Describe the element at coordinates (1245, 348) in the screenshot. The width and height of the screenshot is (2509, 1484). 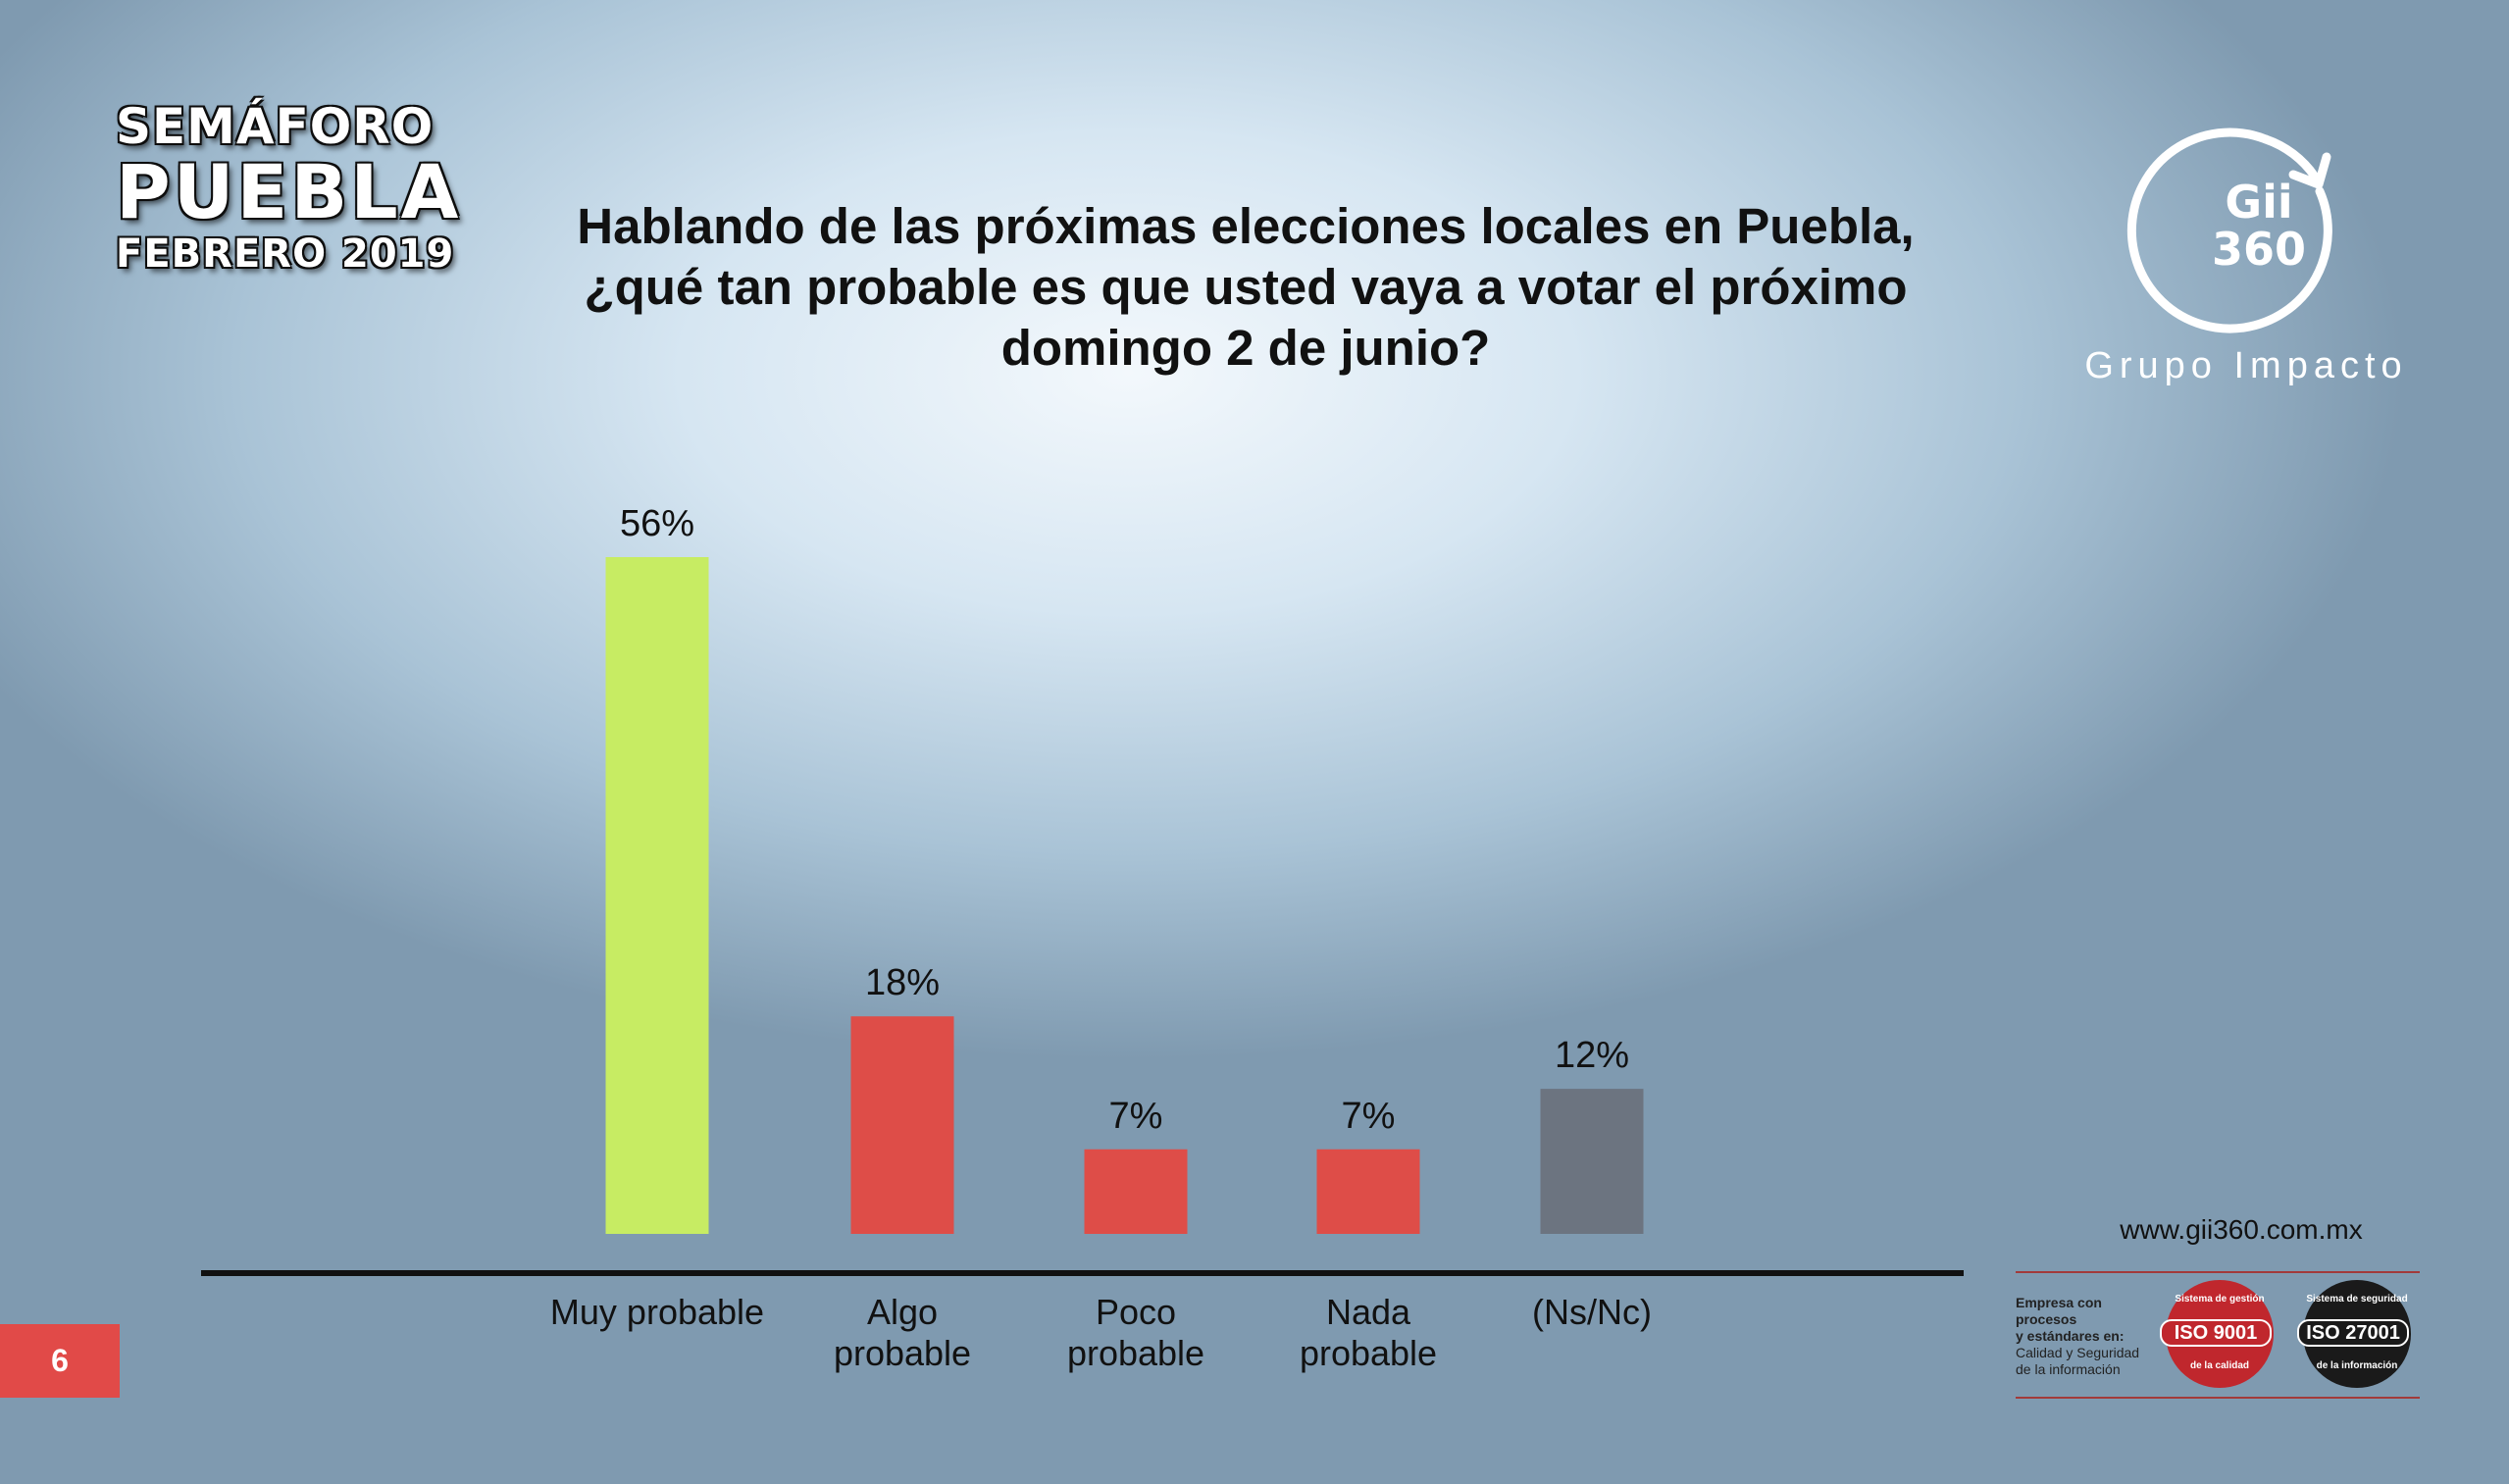
I see `title-line-3: domingo 2 de junio?` at that location.